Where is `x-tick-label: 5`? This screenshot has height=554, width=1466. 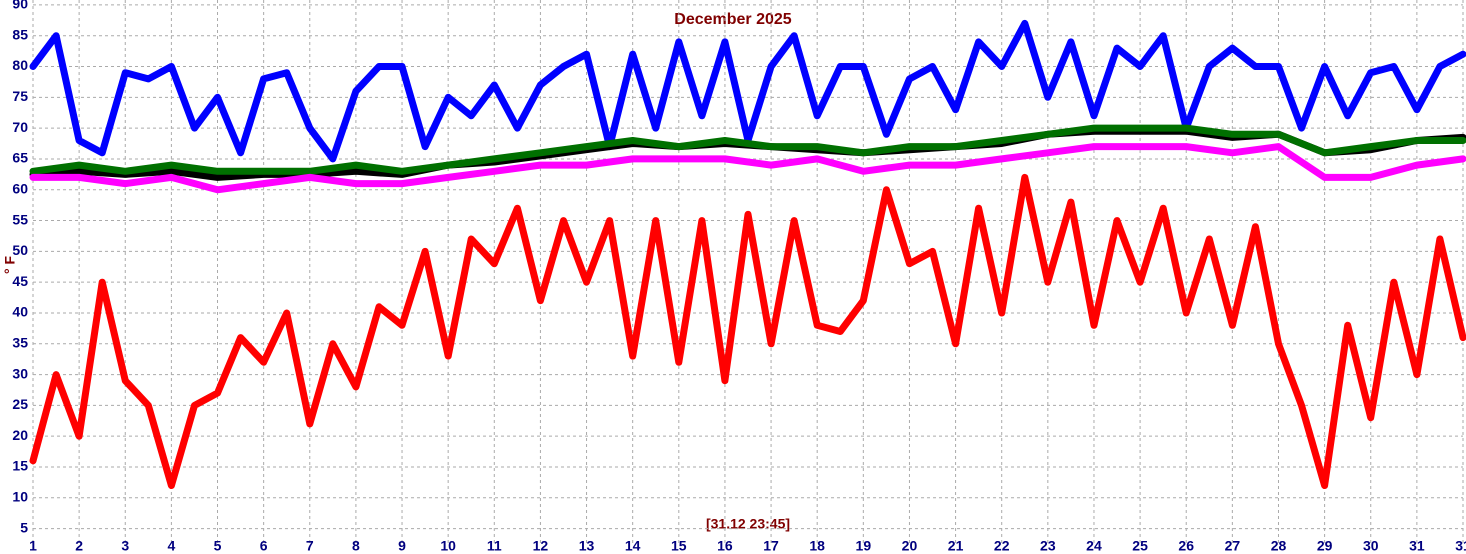 x-tick-label: 5 is located at coordinates (218, 546).